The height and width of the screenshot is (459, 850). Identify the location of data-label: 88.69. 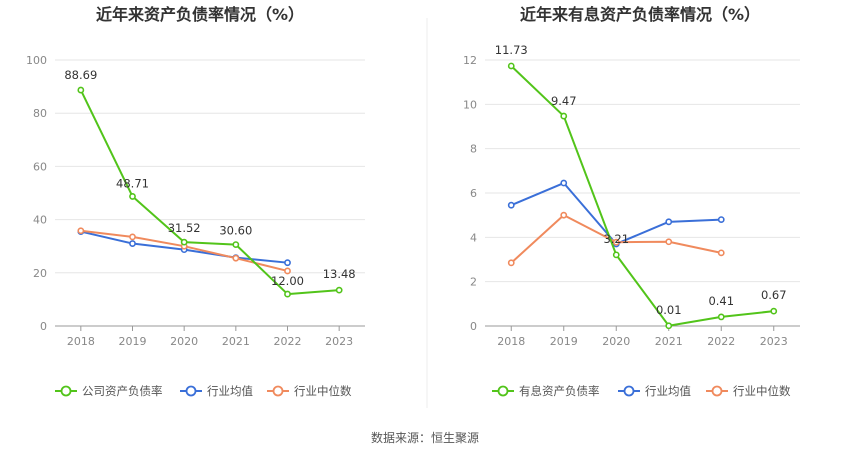
(80, 75).